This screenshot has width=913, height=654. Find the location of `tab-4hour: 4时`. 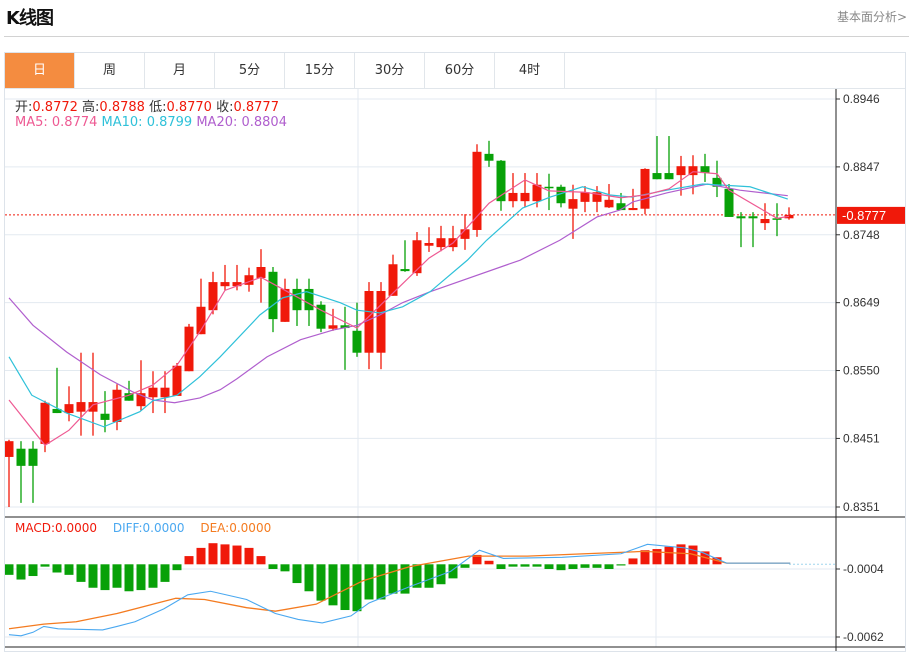

tab-4hour: 4时 is located at coordinates (530, 70).